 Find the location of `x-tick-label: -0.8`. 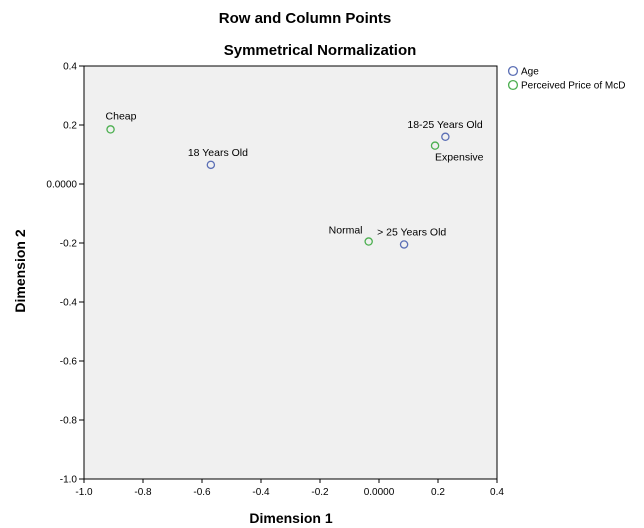

x-tick-label: -0.8 is located at coordinates (143, 492).